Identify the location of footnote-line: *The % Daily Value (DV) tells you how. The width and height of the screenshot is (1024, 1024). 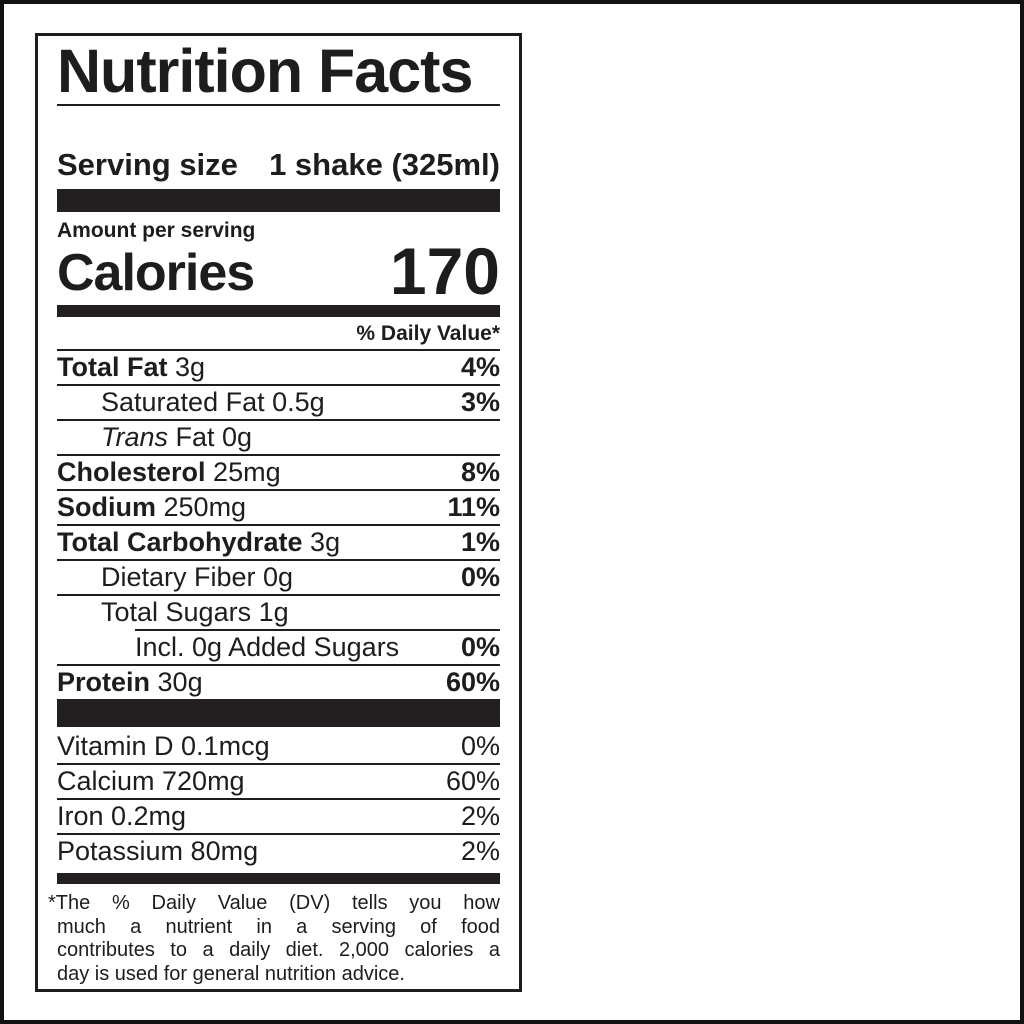
(274, 903).